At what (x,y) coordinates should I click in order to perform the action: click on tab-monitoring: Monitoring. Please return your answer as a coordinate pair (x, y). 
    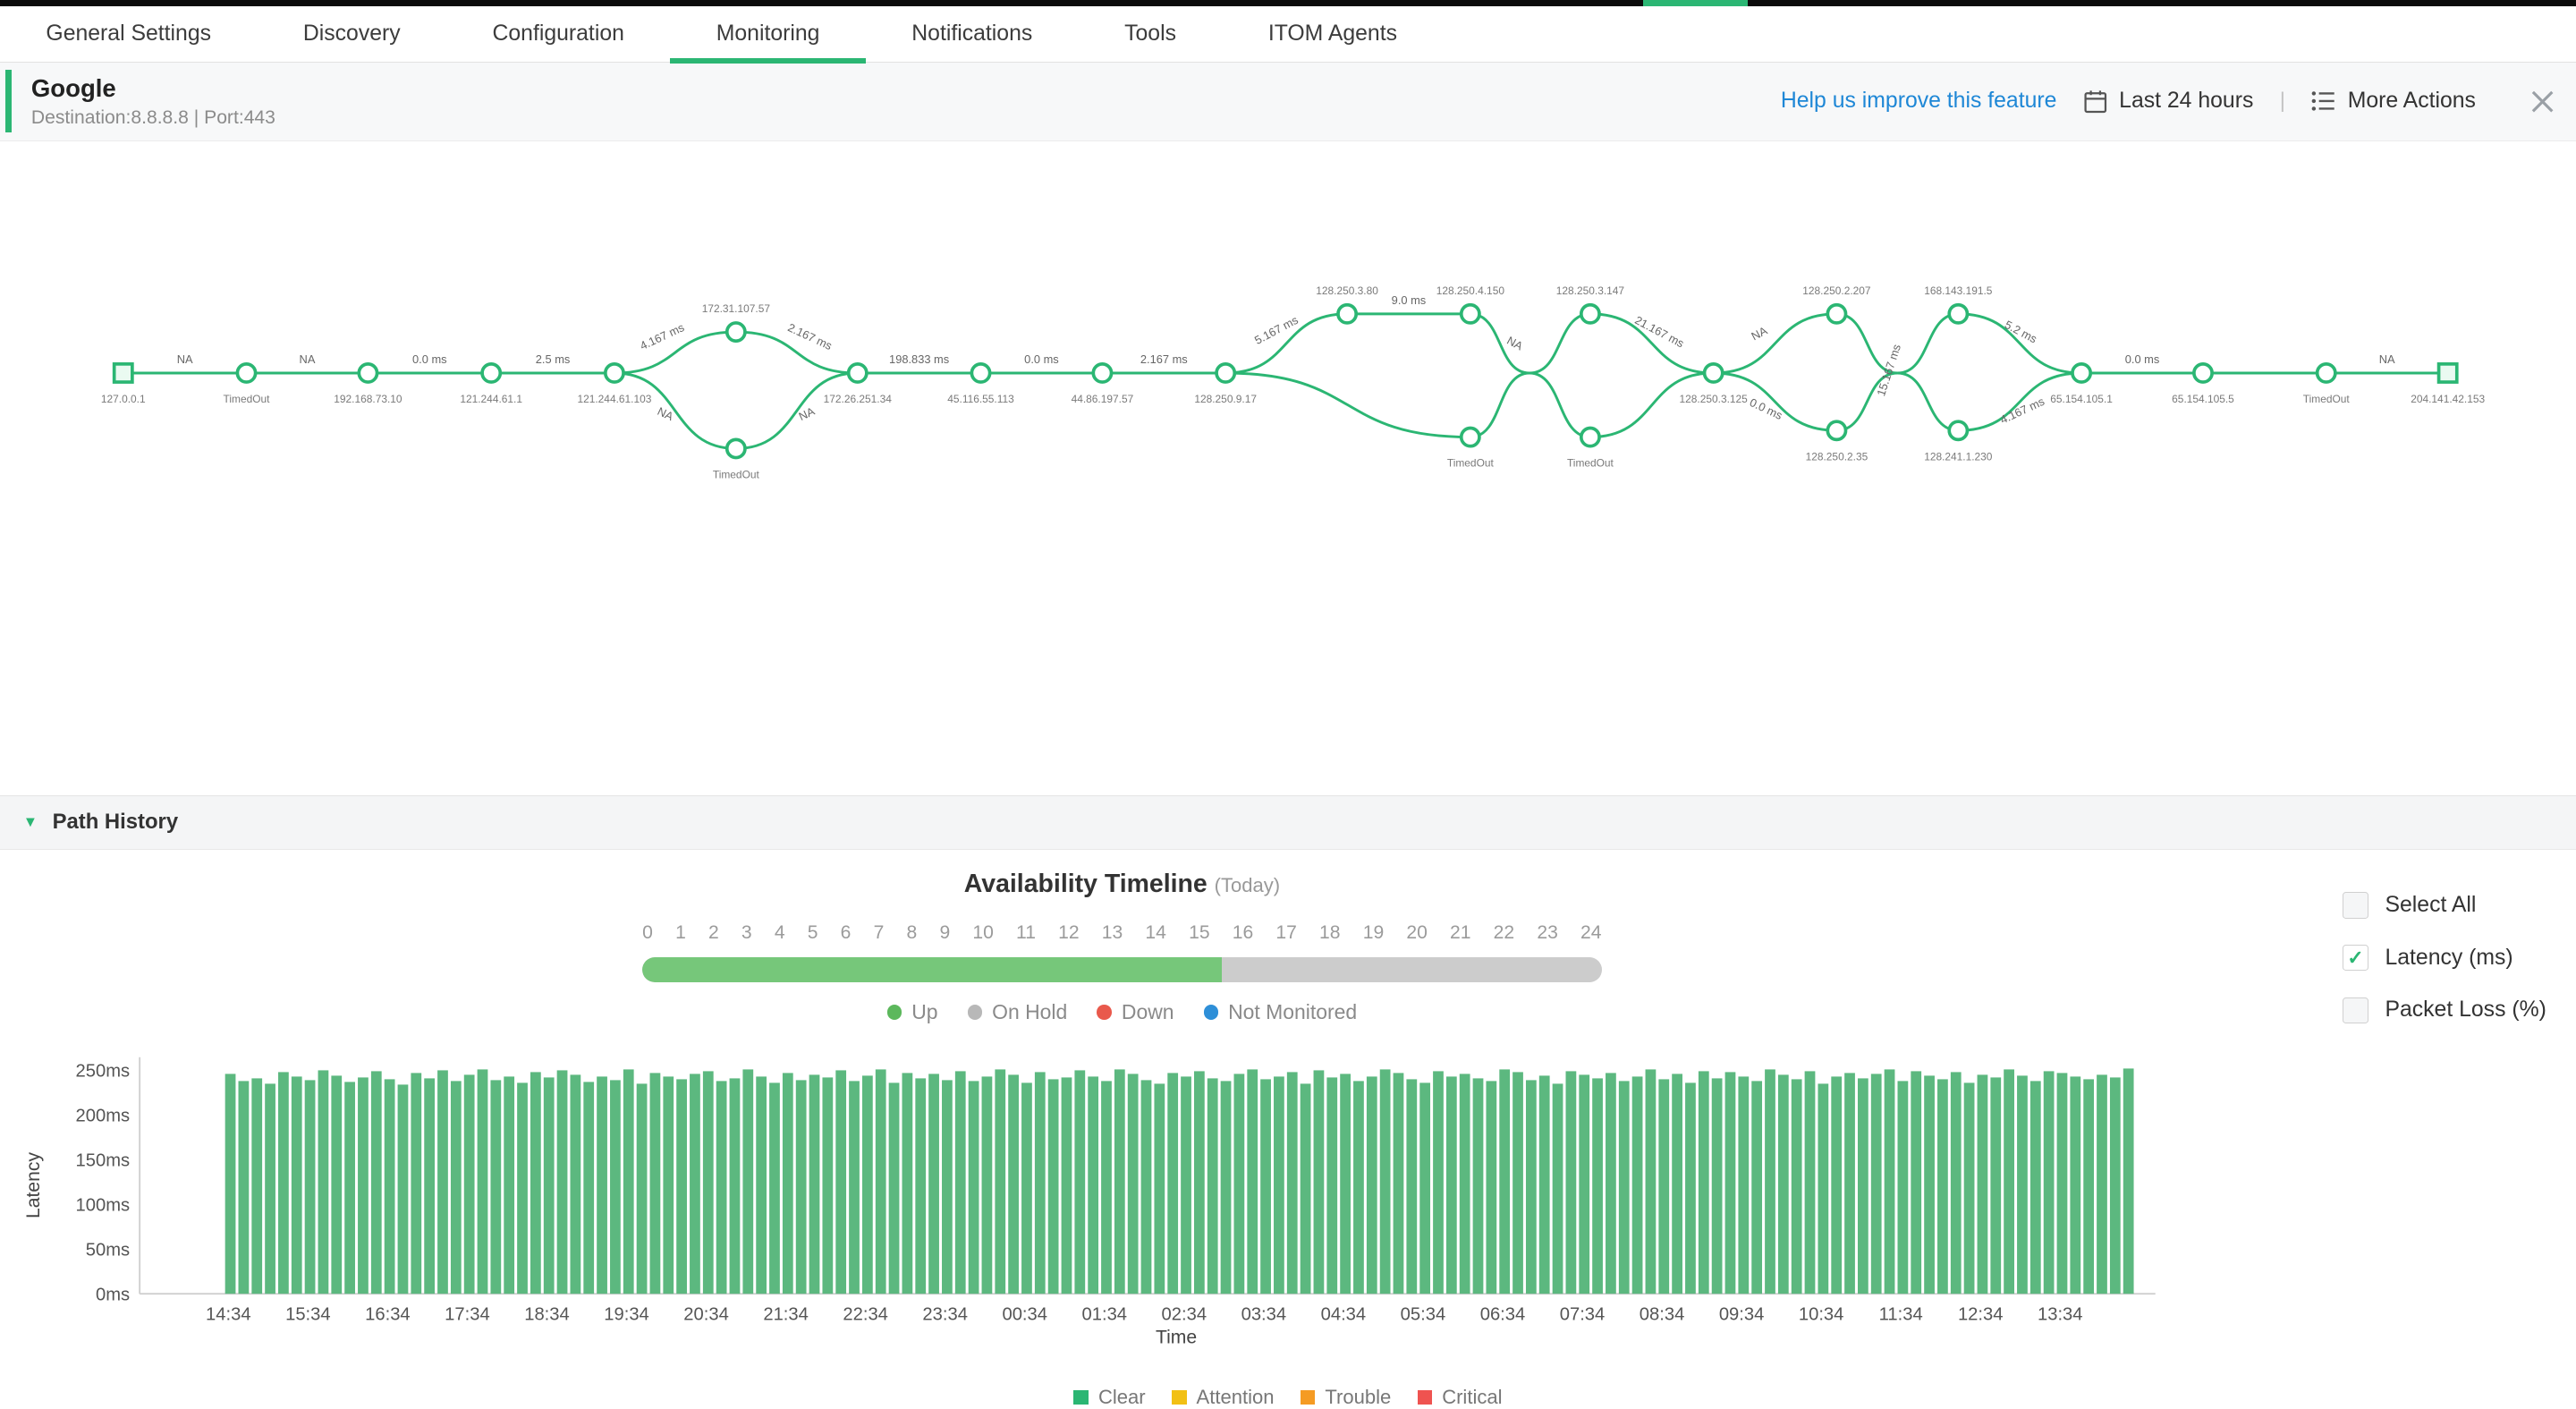
    Looking at the image, I should click on (768, 35).